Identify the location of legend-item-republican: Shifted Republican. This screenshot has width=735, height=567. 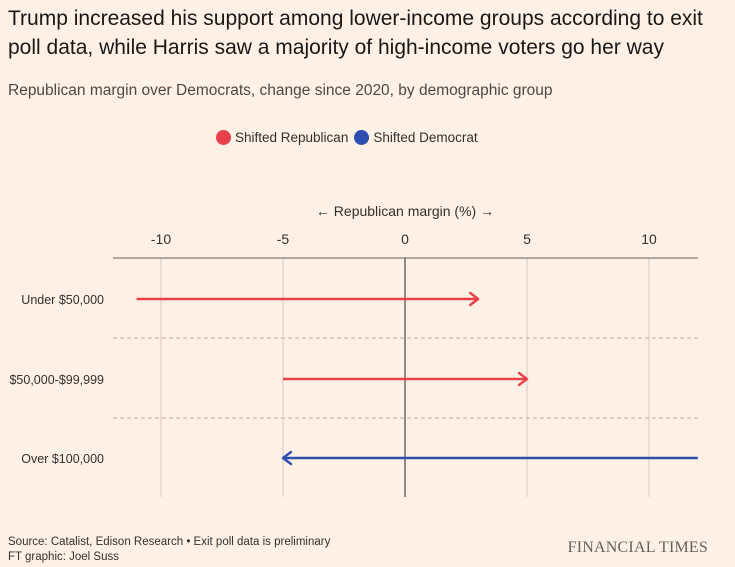
(282, 137).